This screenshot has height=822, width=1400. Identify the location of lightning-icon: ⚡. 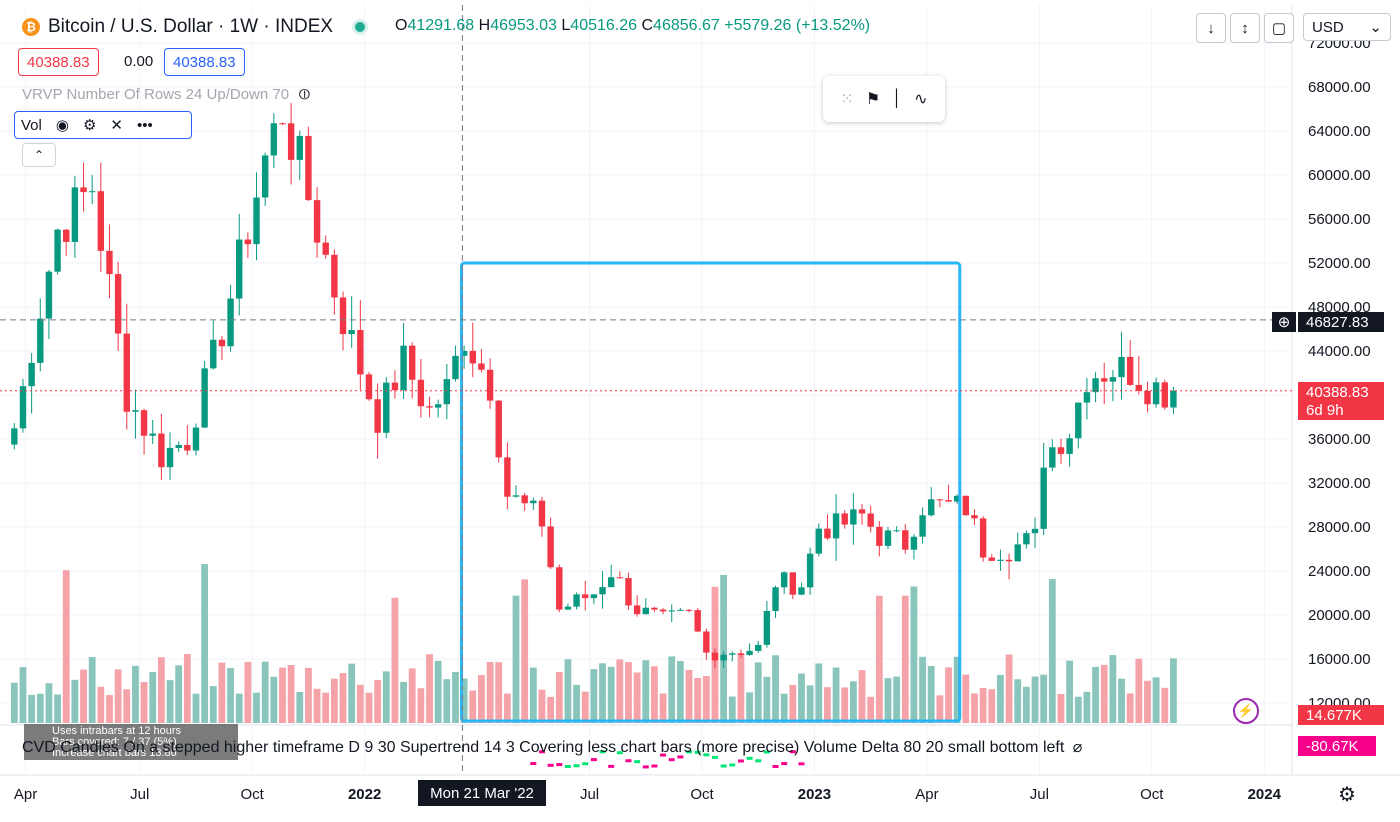
(1246, 711).